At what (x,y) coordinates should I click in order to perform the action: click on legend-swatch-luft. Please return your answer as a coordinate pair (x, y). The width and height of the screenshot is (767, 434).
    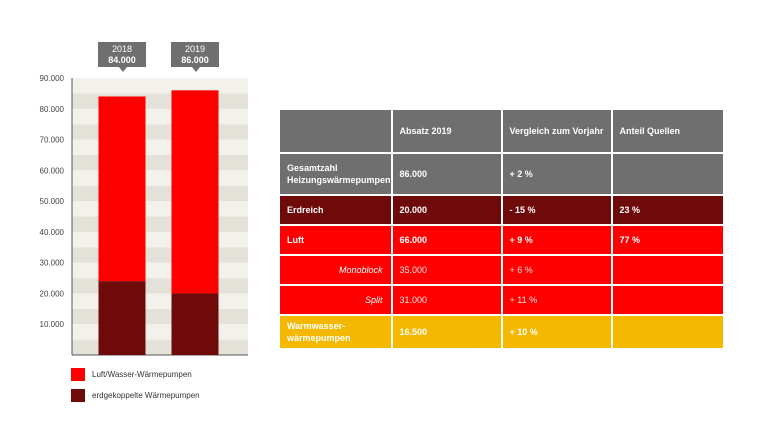
    Looking at the image, I should click on (78, 374).